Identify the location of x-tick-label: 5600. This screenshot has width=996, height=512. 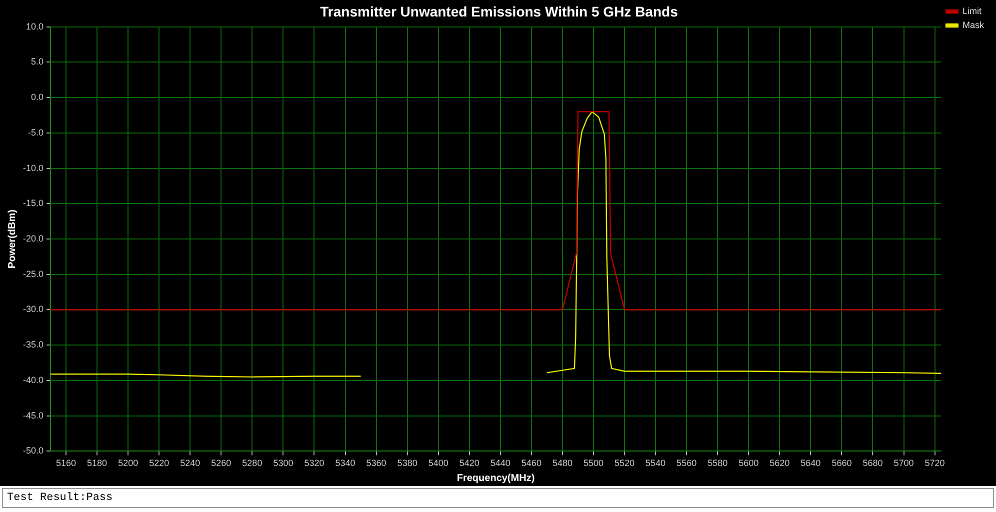
(748, 463).